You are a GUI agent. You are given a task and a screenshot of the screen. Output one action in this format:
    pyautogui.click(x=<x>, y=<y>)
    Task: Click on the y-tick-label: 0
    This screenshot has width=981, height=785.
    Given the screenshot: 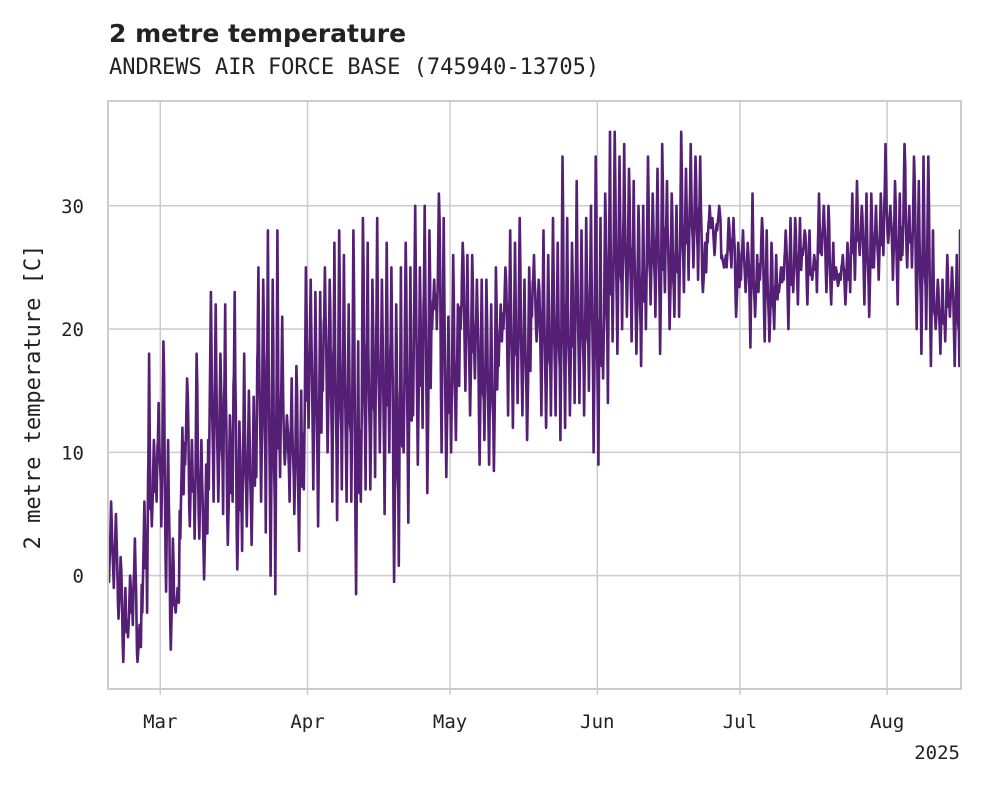 What is the action you would take?
    pyautogui.click(x=78, y=577)
    